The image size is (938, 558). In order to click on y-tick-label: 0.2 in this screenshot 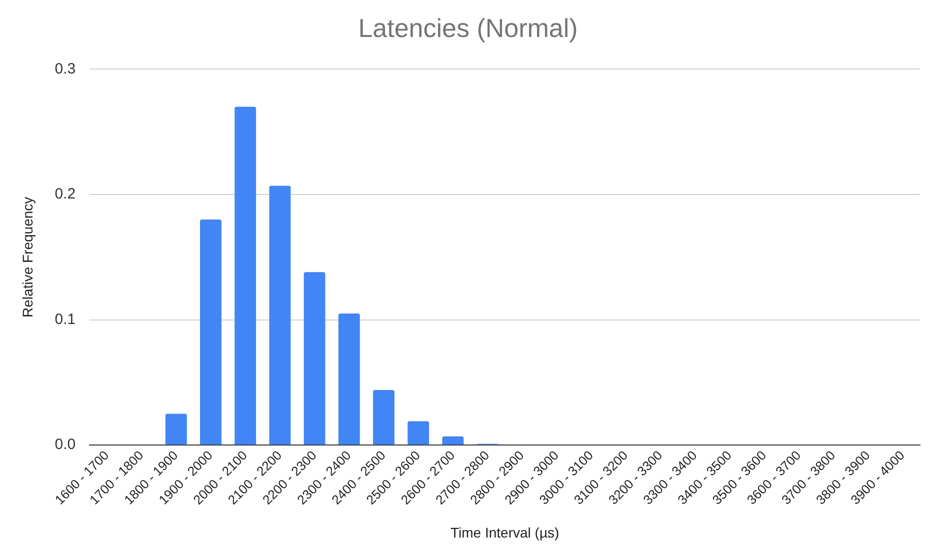, I will do `click(65, 194)`.